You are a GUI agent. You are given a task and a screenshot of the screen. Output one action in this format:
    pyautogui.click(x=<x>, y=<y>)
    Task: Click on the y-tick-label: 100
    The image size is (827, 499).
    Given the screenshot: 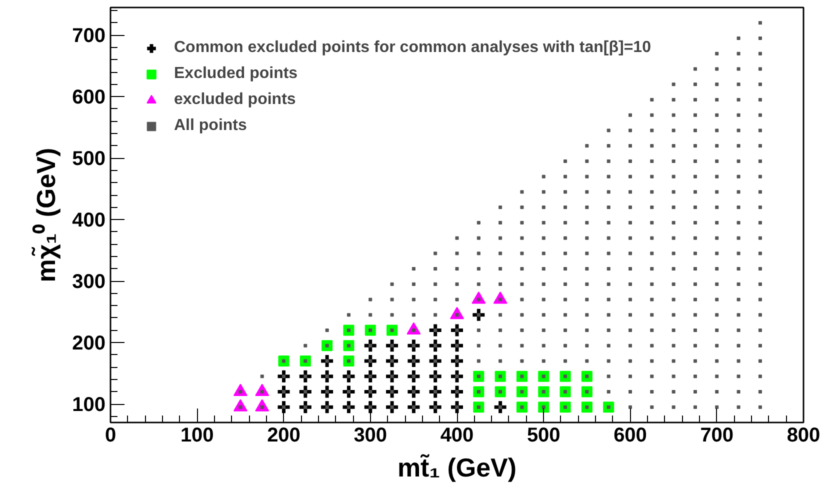 What is the action you would take?
    pyautogui.click(x=89, y=405)
    